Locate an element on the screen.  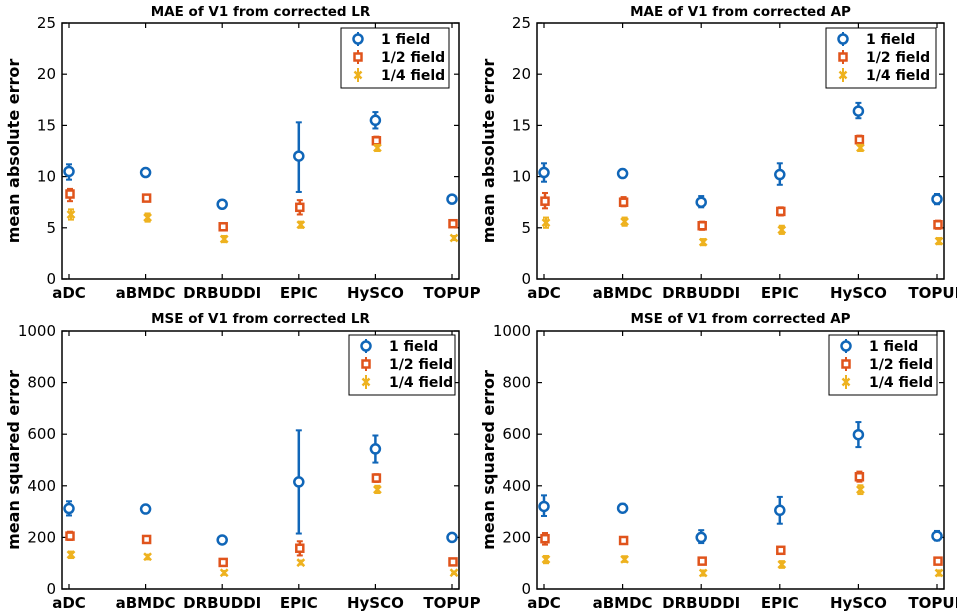
chart-title: MSE of V1 from corrected AP is located at coordinates (740, 319).